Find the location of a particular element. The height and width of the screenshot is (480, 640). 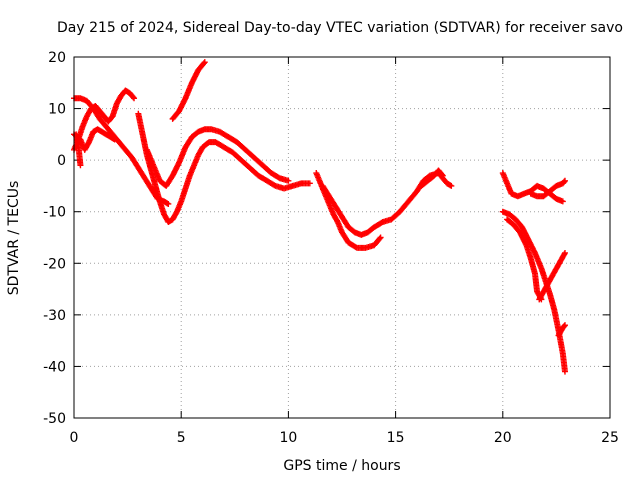

y-tick-label: -20 is located at coordinates (54, 264).